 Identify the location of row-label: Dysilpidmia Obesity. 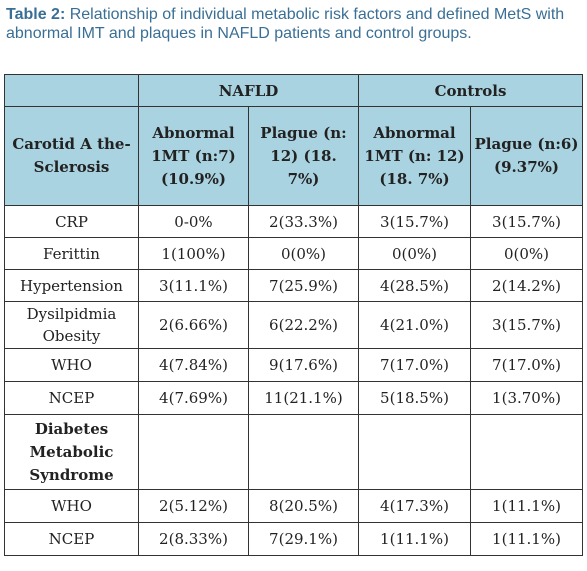
(71, 325).